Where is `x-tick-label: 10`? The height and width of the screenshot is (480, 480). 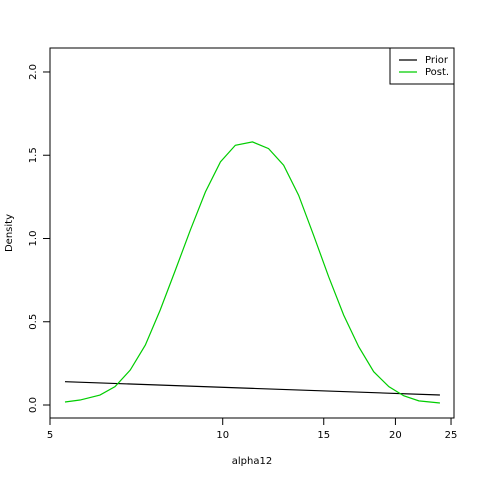
x-tick-label: 10 is located at coordinates (222, 435).